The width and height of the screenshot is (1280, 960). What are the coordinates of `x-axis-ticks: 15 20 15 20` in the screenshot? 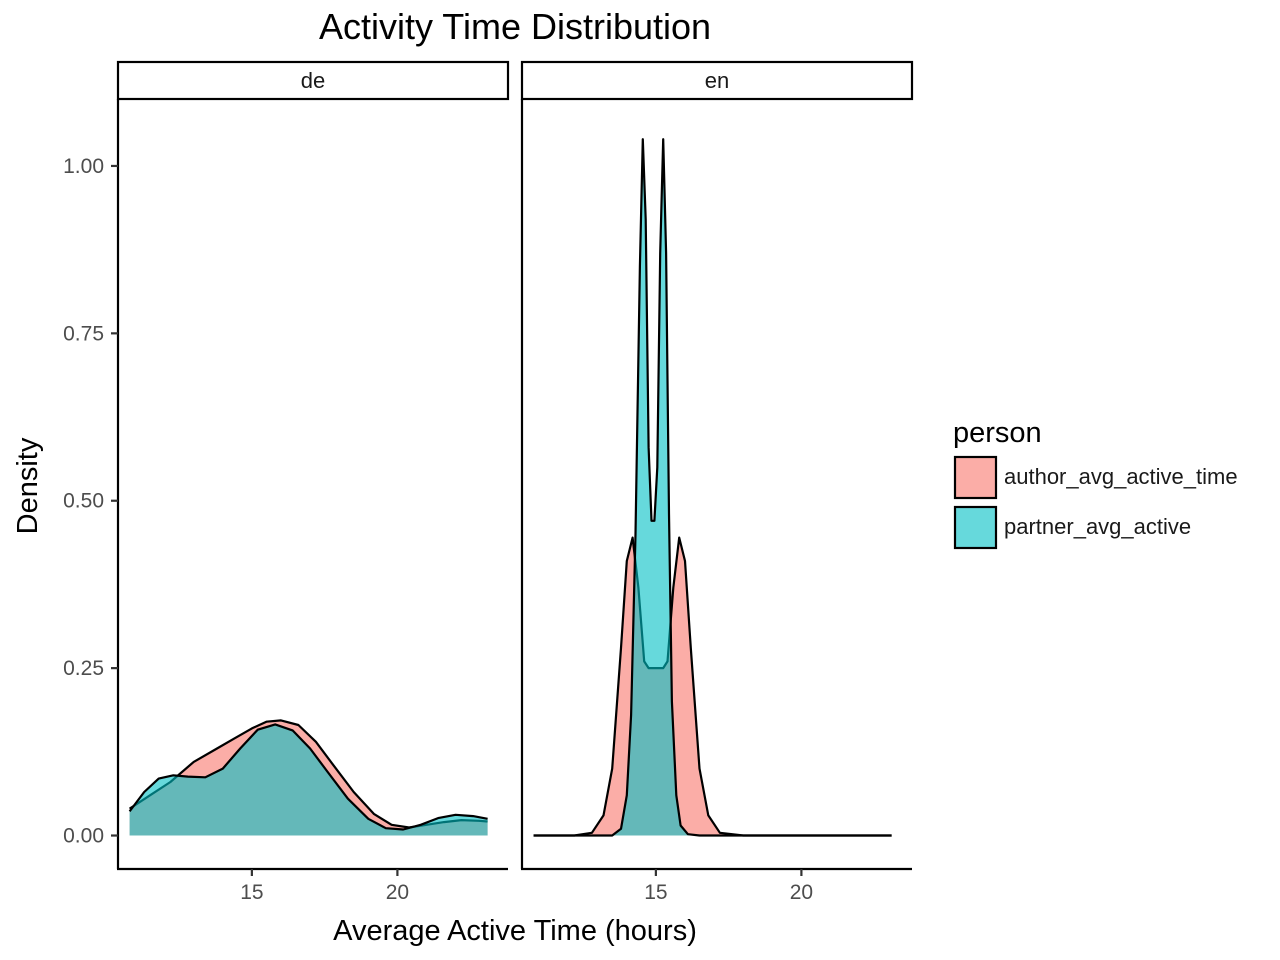 It's located at (526, 886).